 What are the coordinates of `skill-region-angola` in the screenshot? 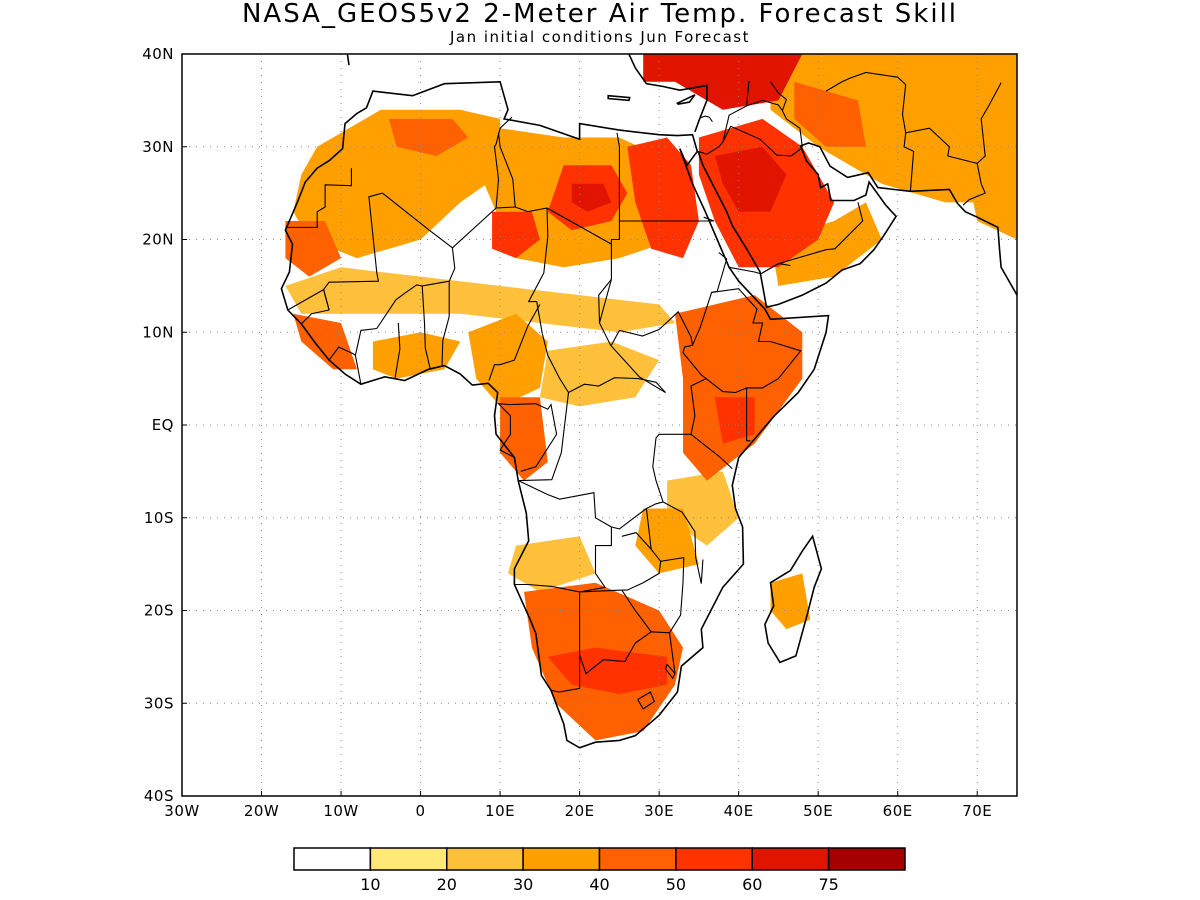 It's located at (552, 564).